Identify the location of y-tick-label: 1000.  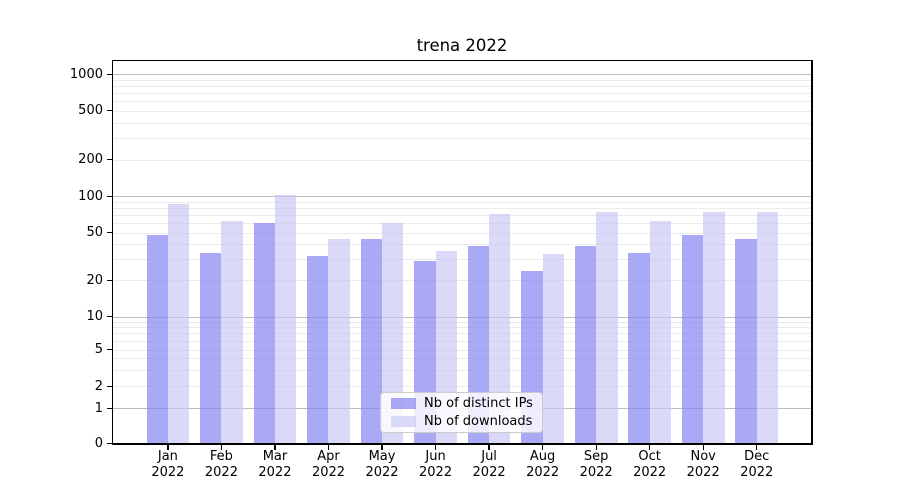
(86, 74).